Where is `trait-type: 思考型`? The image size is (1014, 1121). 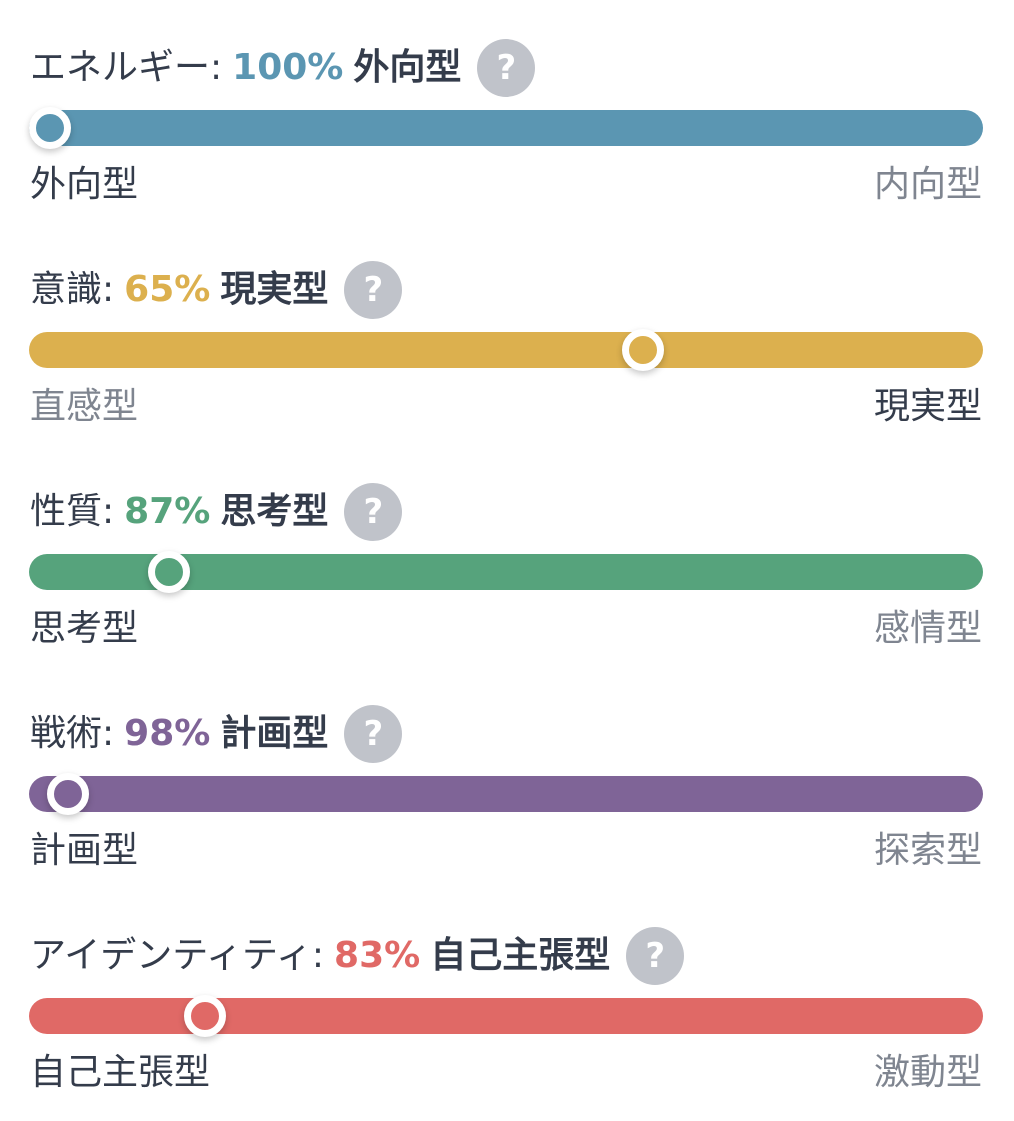
trait-type: 思考型 is located at coordinates (274, 511).